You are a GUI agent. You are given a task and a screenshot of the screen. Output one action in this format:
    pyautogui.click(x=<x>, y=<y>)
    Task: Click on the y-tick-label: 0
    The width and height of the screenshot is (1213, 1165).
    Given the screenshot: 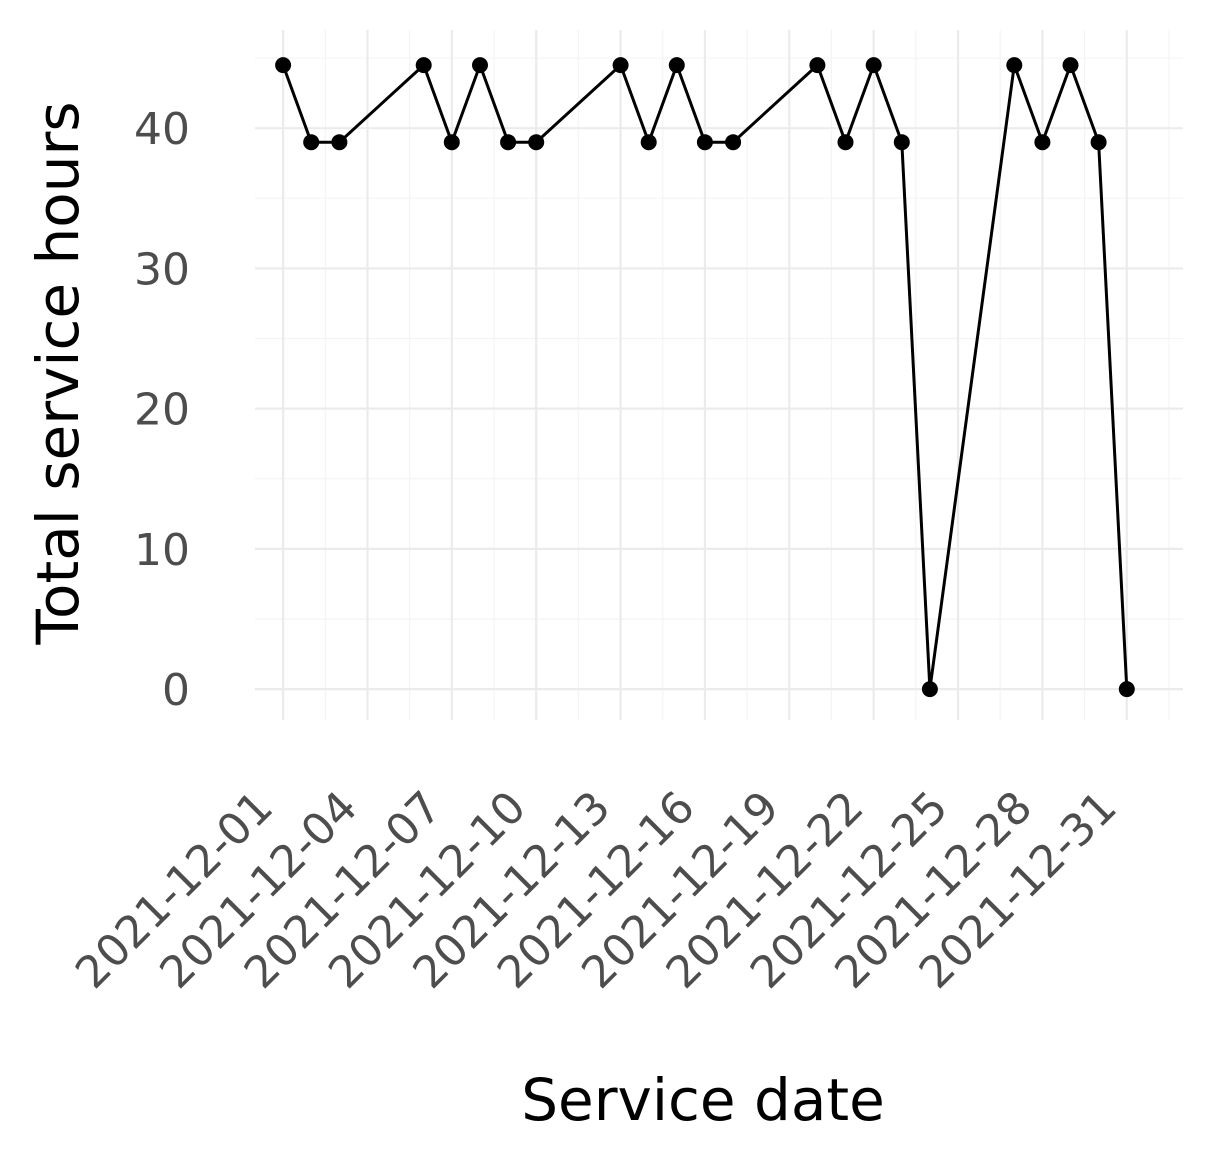 What is the action you would take?
    pyautogui.click(x=176, y=690)
    